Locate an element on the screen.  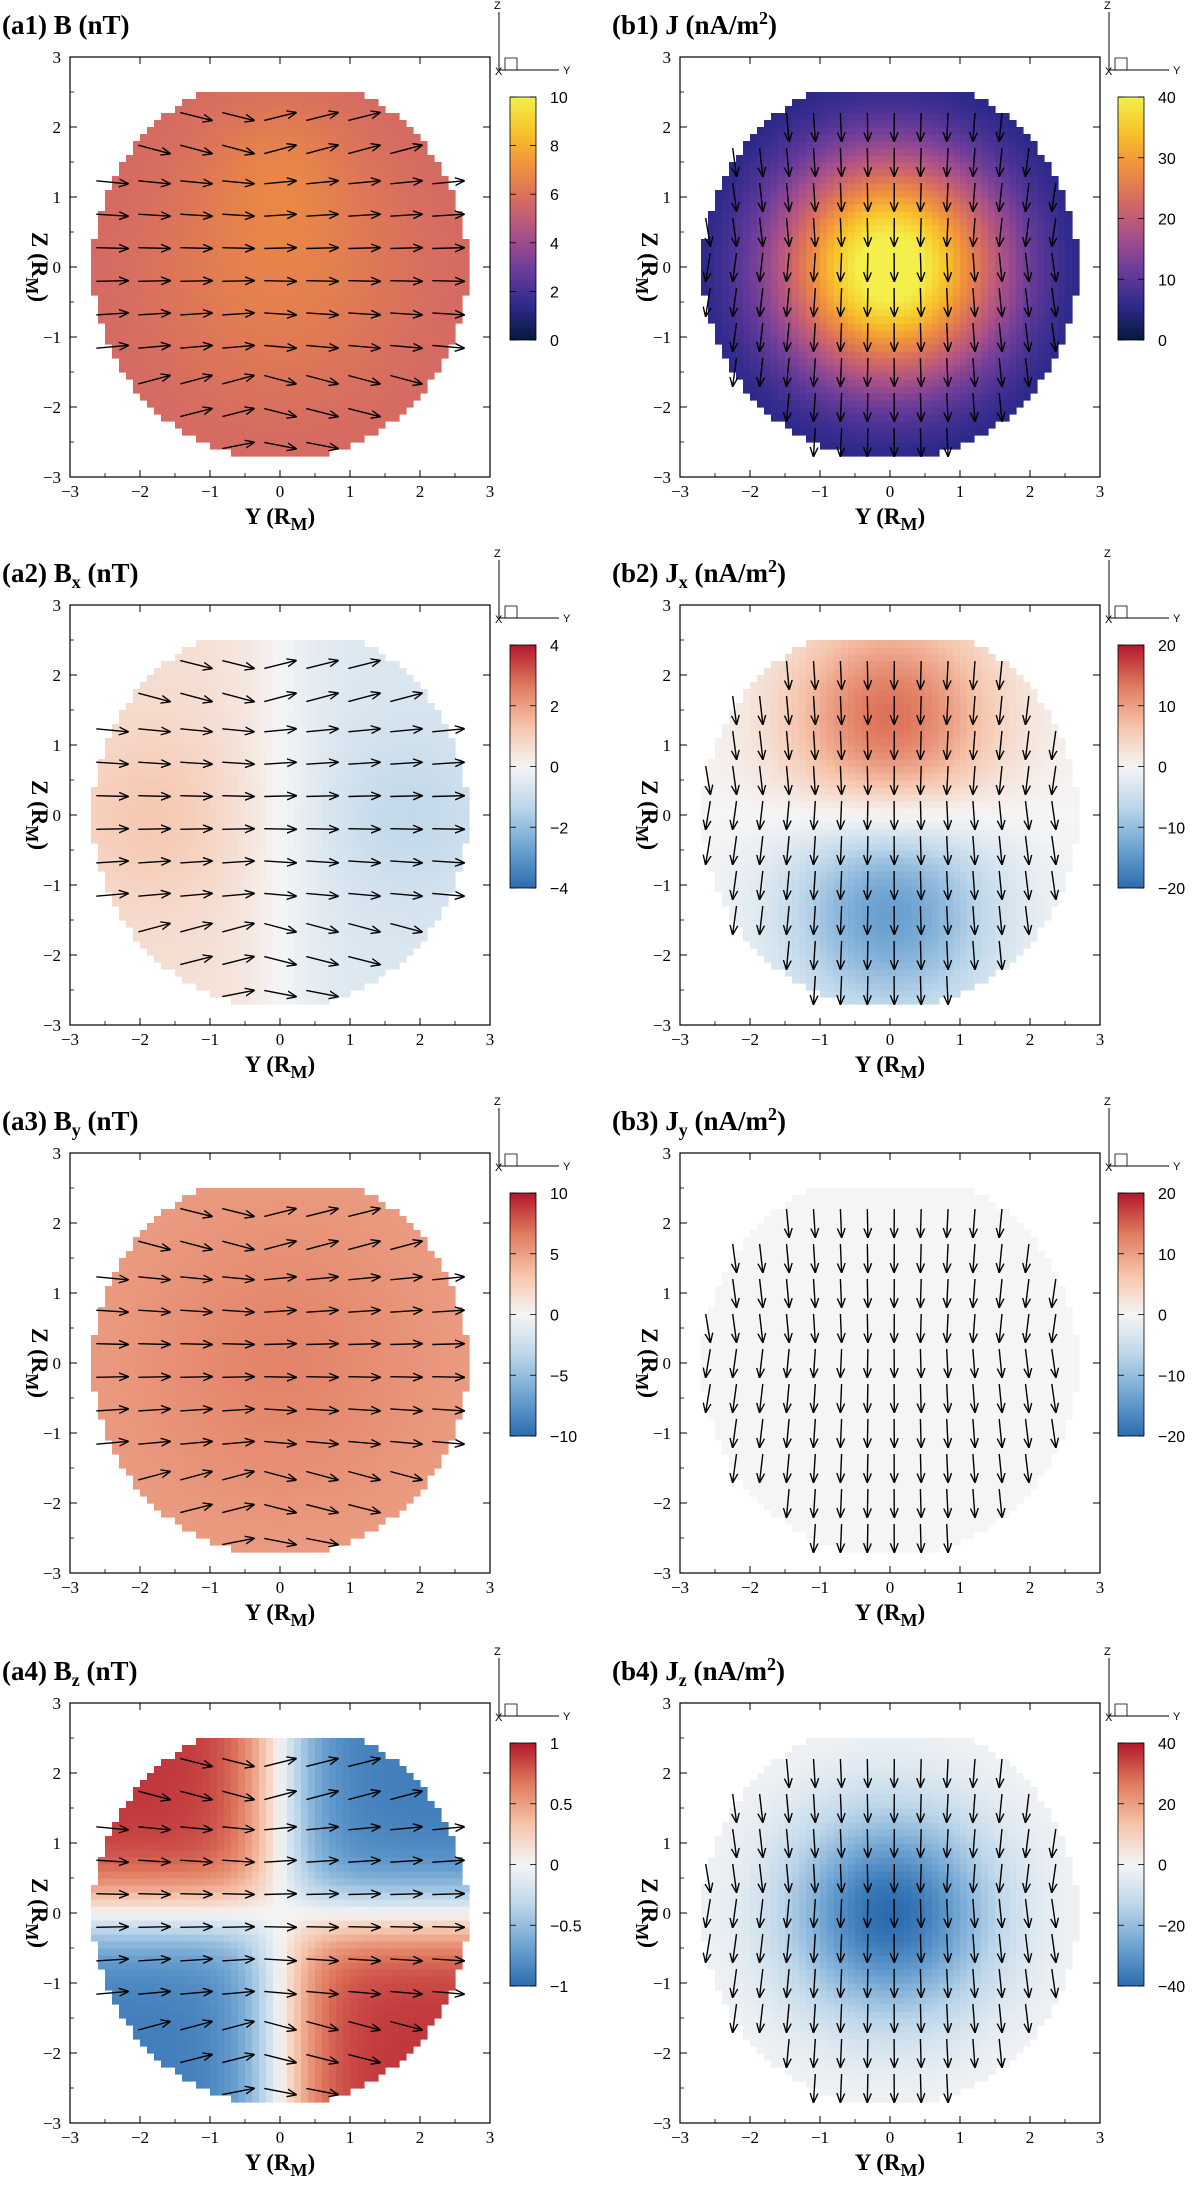
heatmap is located at coordinates (280, 274).